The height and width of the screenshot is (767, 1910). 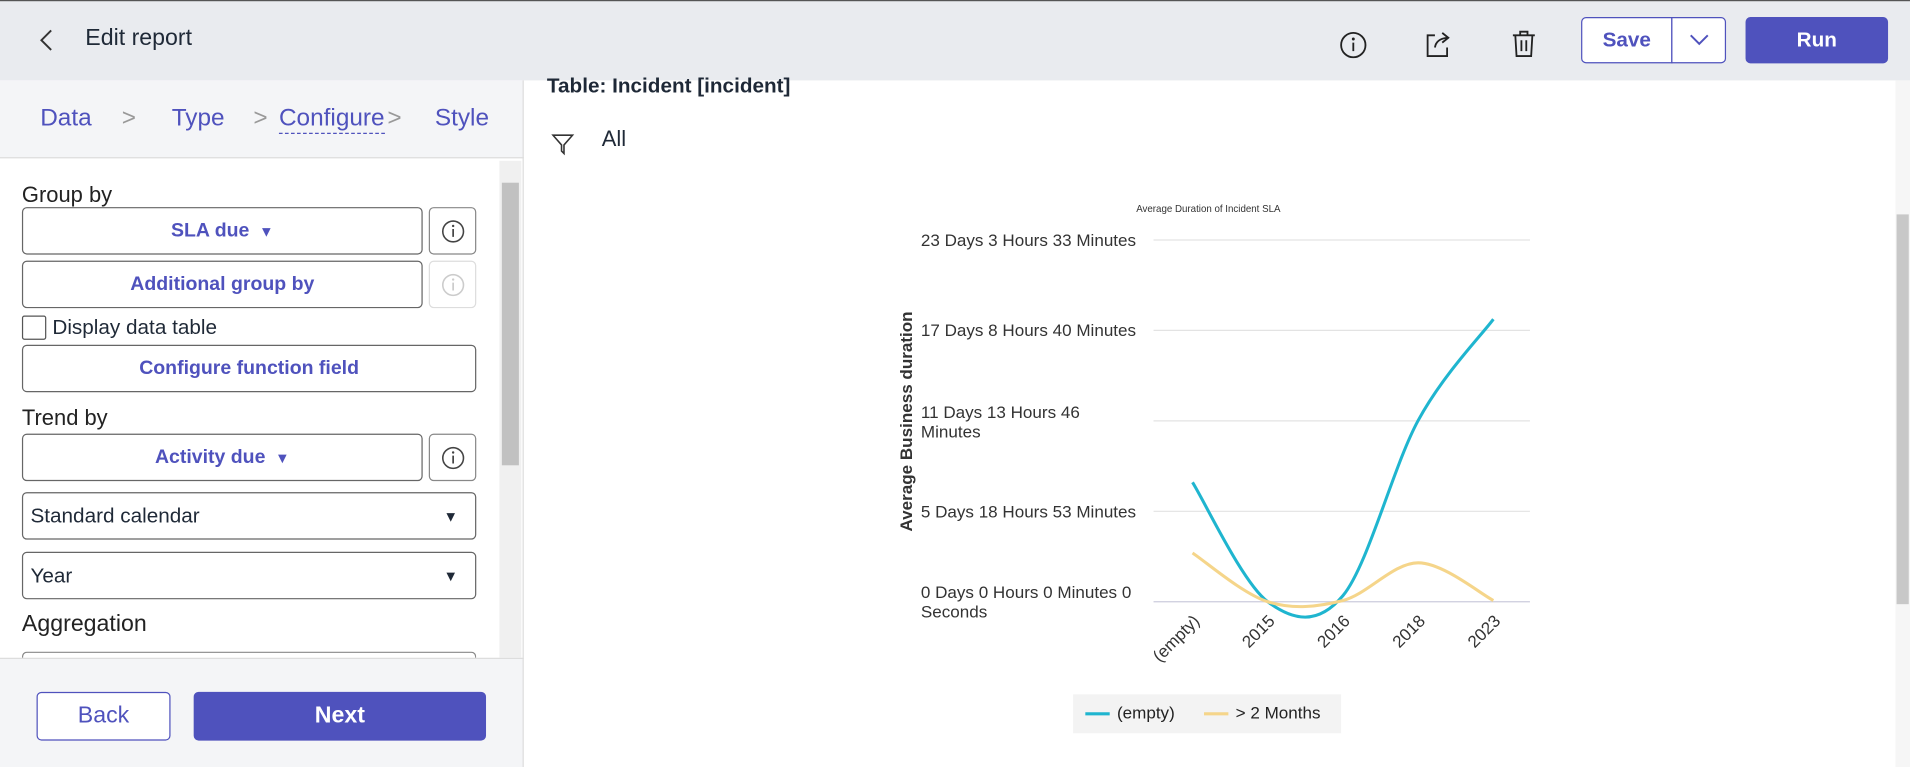 What do you see at coordinates (210, 230) in the screenshot?
I see `value: SLA due` at bounding box center [210, 230].